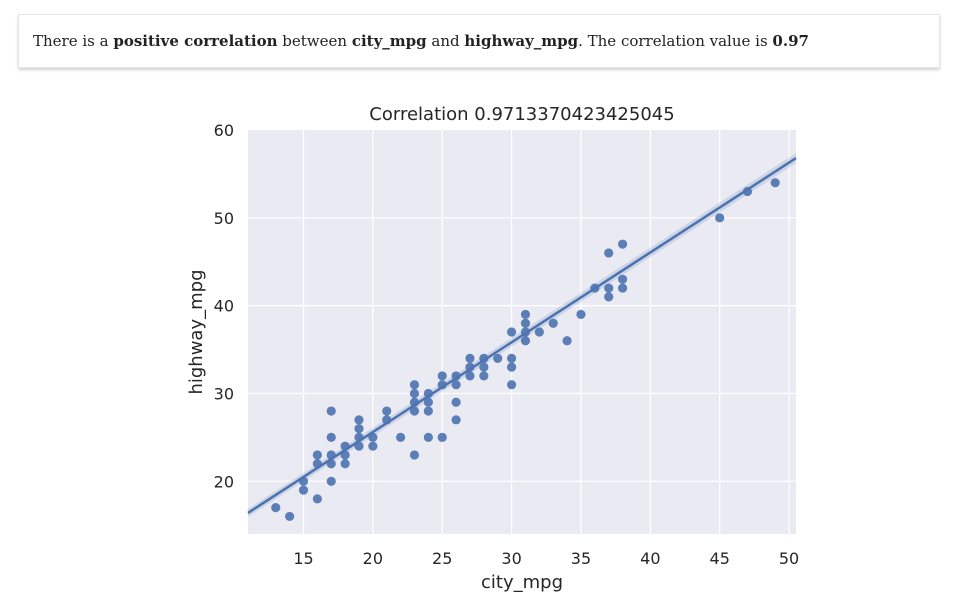  Describe the element at coordinates (224, 481) in the screenshot. I see `y-tick-label: 20` at that location.